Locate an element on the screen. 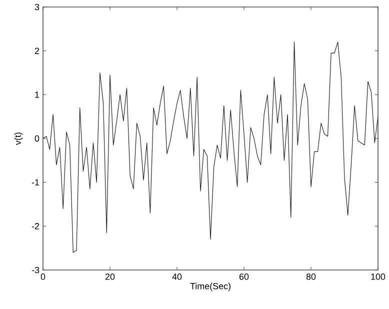  y-tick-label: -2 is located at coordinates (36, 226).